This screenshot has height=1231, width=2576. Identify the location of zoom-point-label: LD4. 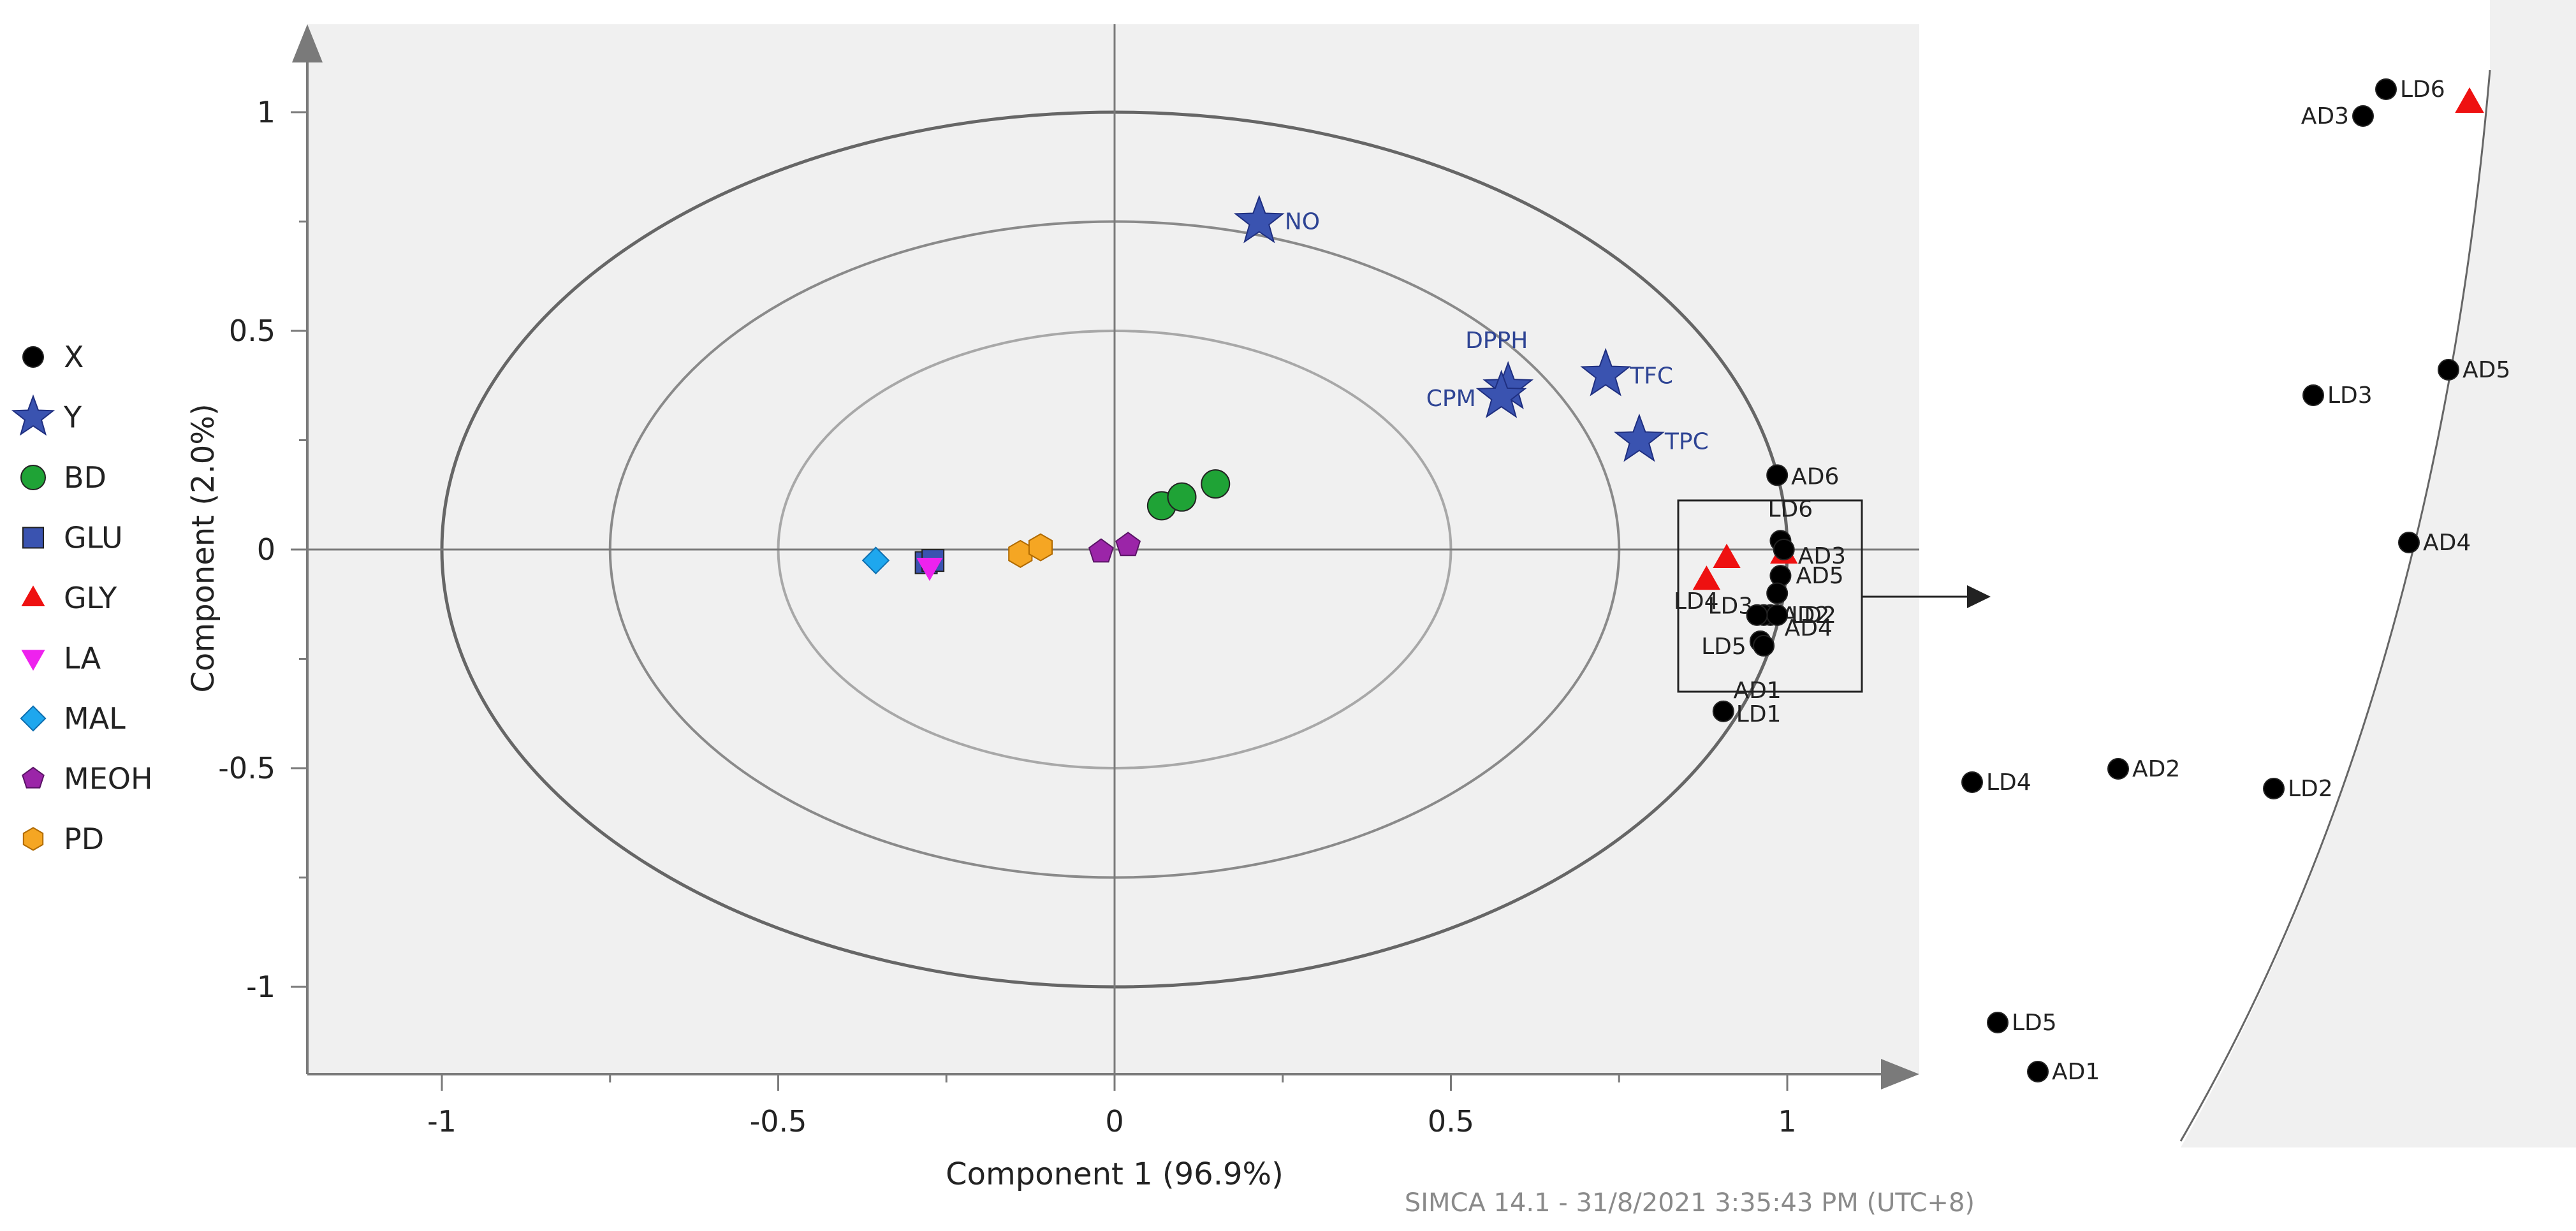
(2008, 783).